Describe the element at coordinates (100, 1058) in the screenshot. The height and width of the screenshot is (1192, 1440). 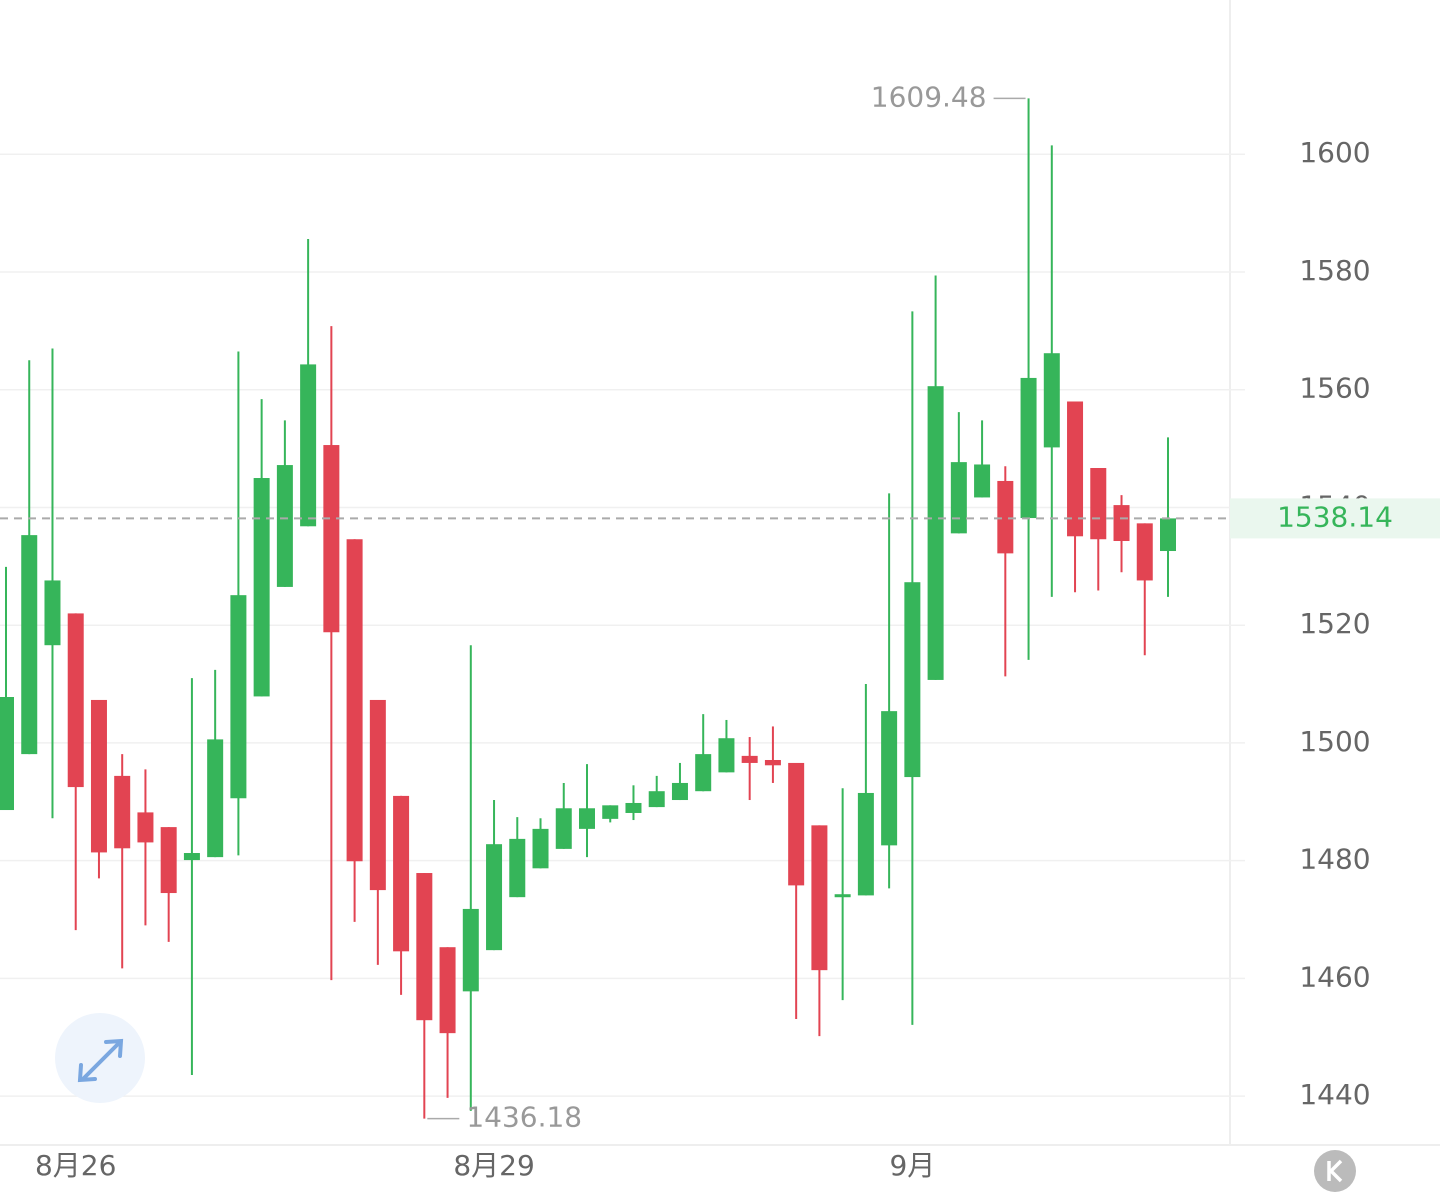
I see `expand-button` at that location.